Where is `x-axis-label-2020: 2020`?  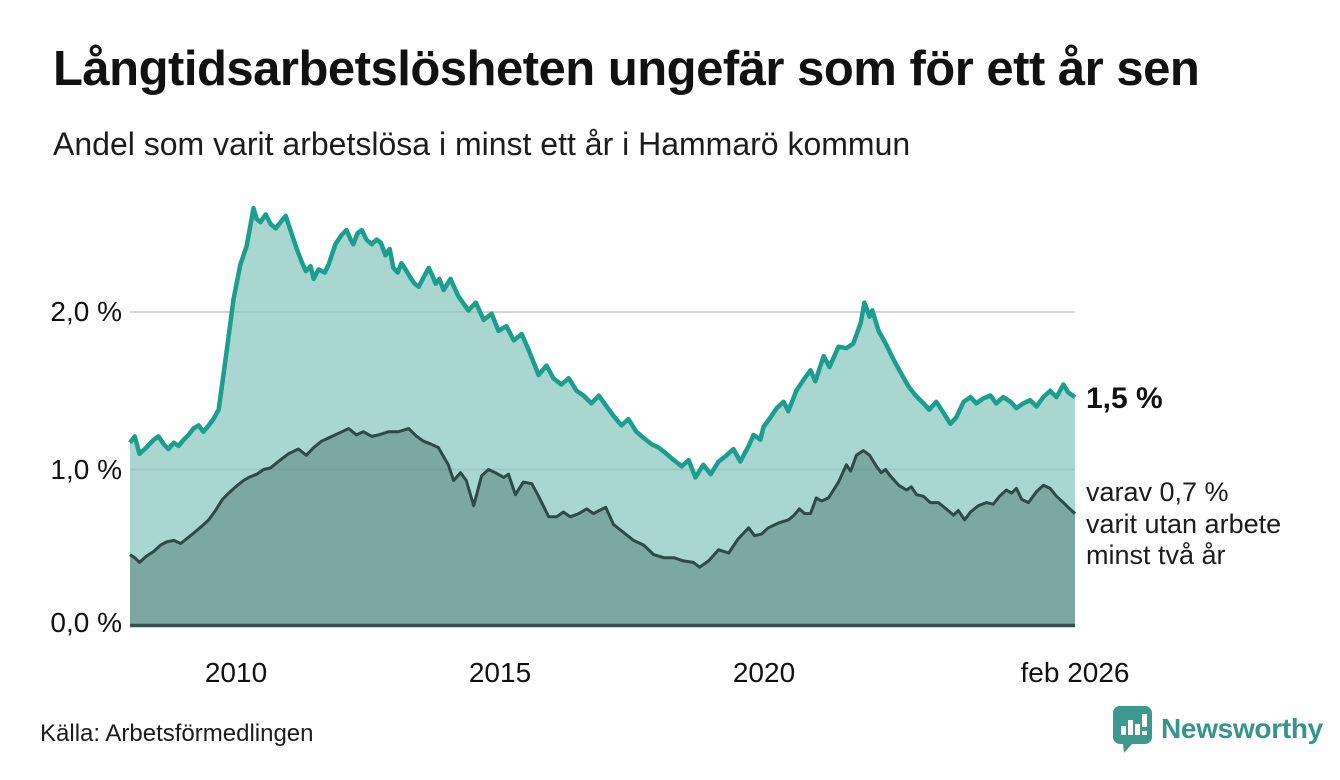 x-axis-label-2020: 2020 is located at coordinates (764, 672).